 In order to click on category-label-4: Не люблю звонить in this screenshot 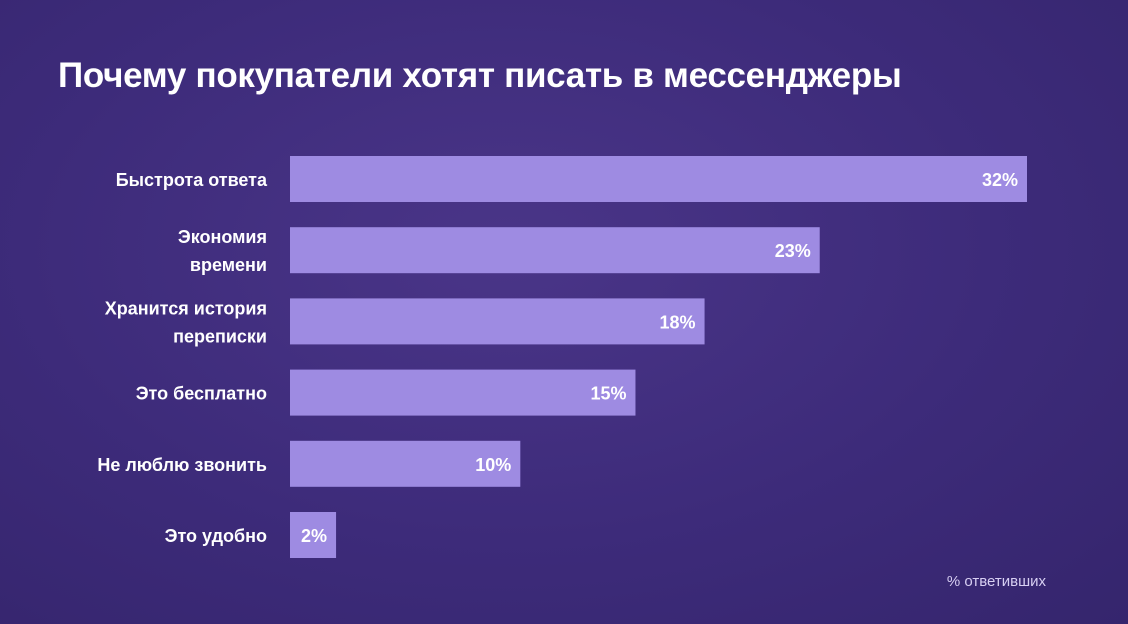, I will do `click(182, 465)`.